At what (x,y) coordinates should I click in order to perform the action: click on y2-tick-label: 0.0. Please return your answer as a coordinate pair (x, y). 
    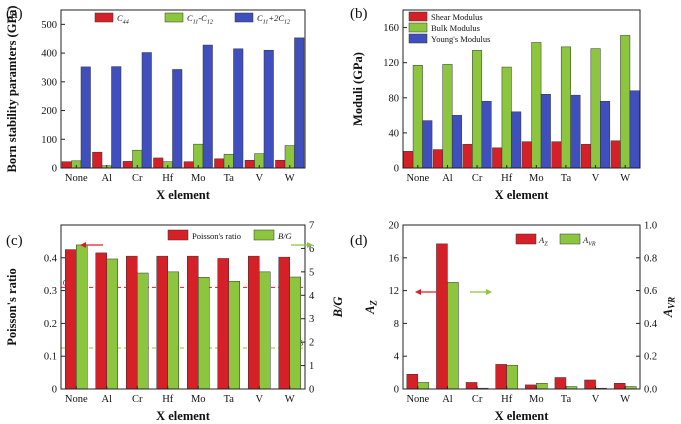
    Looking at the image, I should click on (650, 390).